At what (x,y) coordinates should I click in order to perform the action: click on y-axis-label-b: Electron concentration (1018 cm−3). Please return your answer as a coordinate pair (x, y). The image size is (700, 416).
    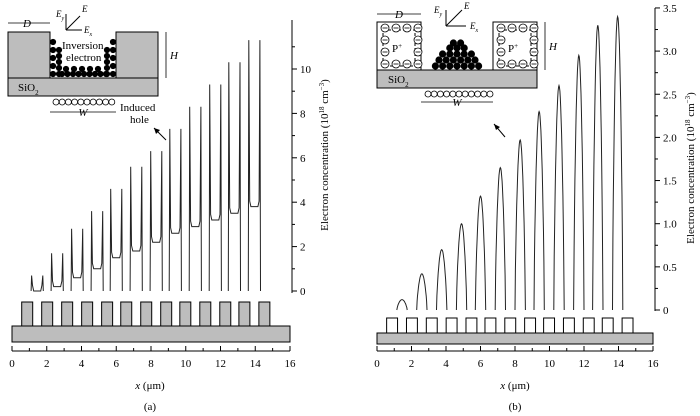
    Looking at the image, I should click on (690, 168).